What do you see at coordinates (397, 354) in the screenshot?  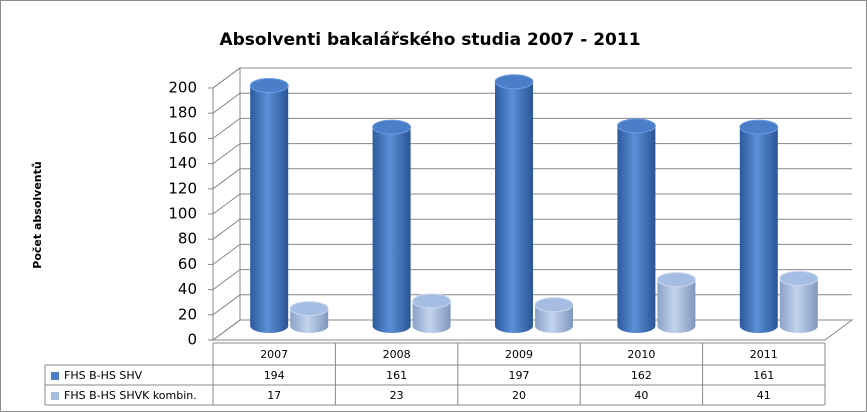 I see `x-tick-label: 2008` at bounding box center [397, 354].